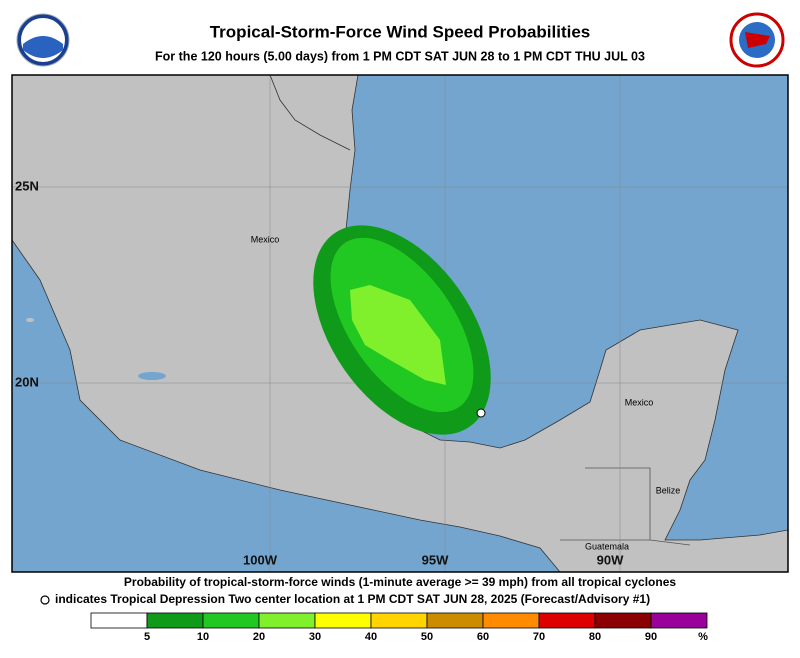 The image size is (800, 658). Describe the element at coordinates (27, 381) in the screenshot. I see `lat-label: 20N` at that location.